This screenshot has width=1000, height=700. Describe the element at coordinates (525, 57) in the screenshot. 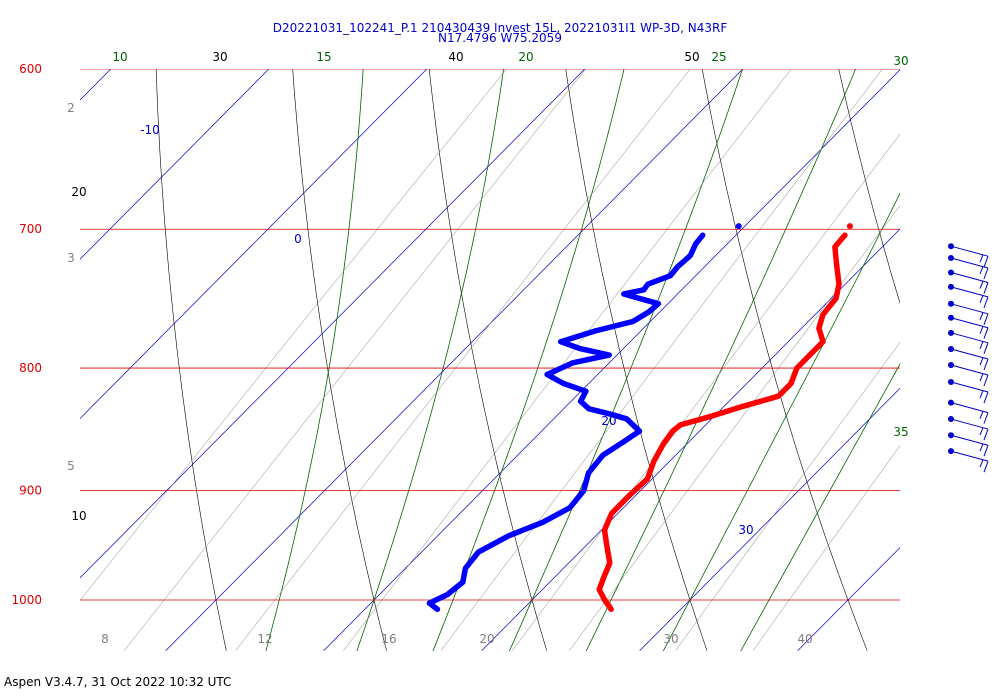

I see `moist-adiabat-label: 20` at that location.